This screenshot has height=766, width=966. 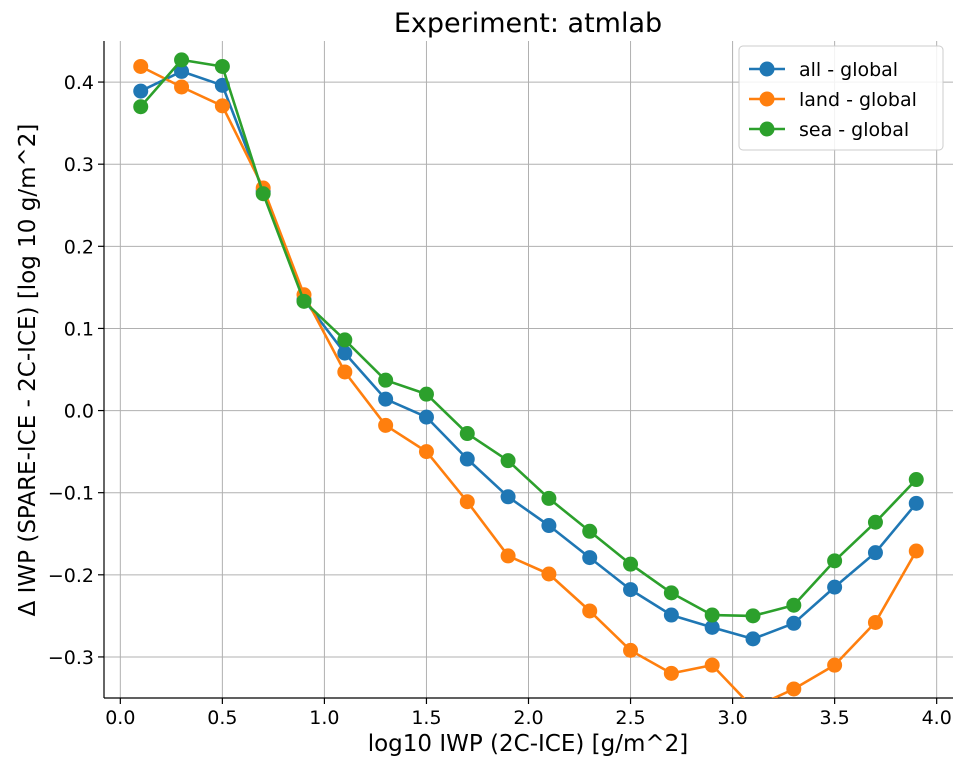 I want to click on x-tick-label: 1.0, so click(x=324, y=718).